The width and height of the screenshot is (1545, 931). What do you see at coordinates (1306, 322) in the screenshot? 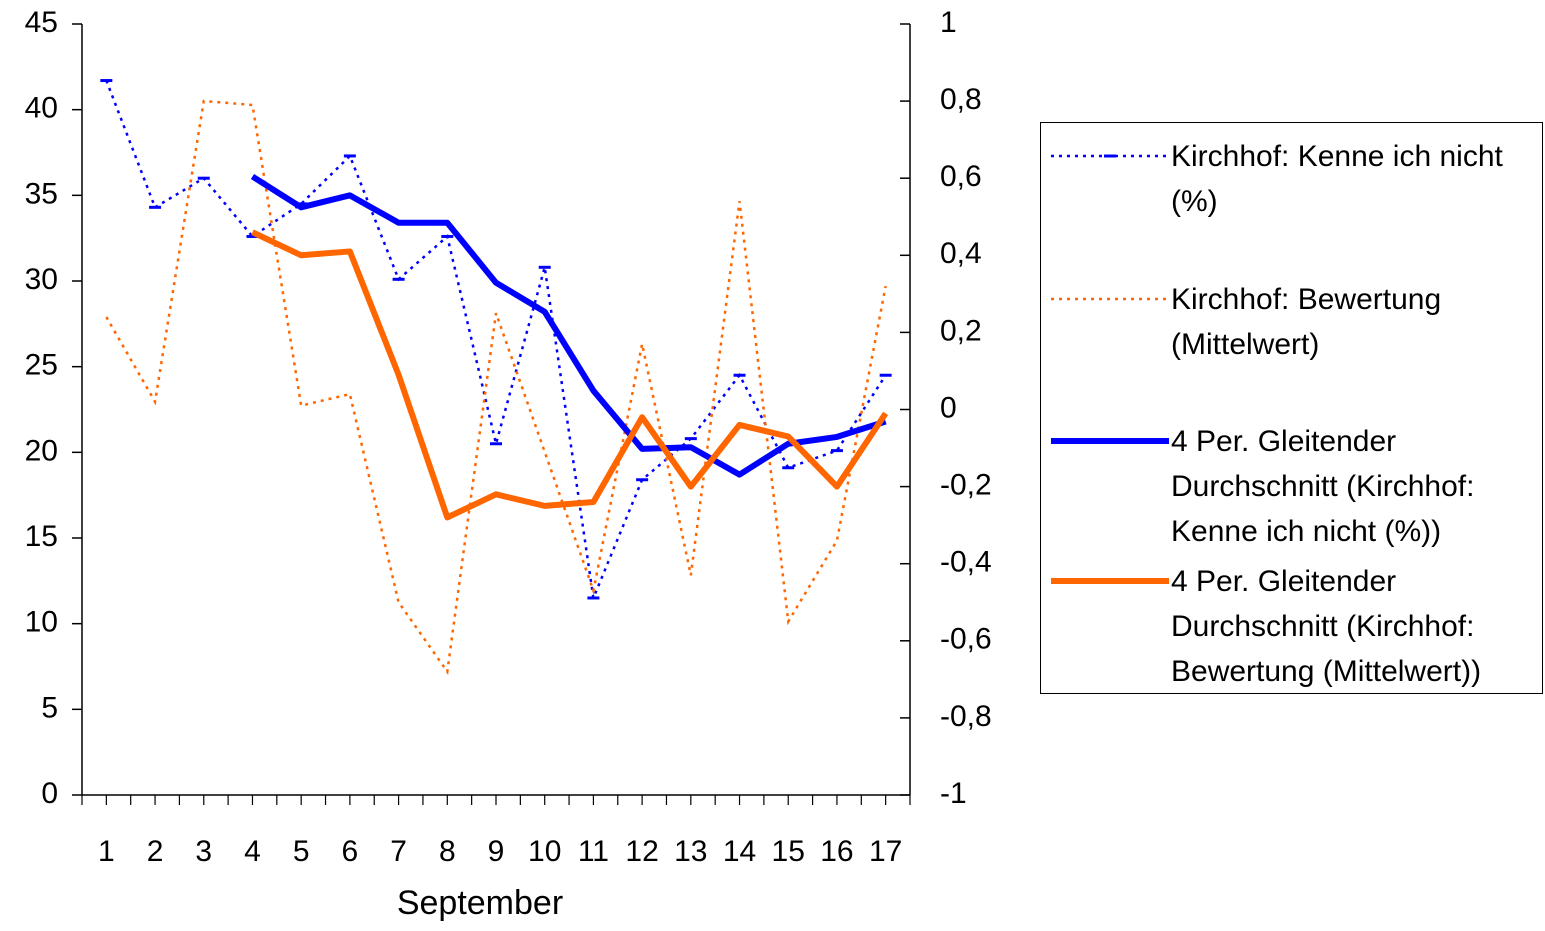
I see `legend-label: Kirchhof: Bewertung (Mittelwert)` at bounding box center [1306, 322].